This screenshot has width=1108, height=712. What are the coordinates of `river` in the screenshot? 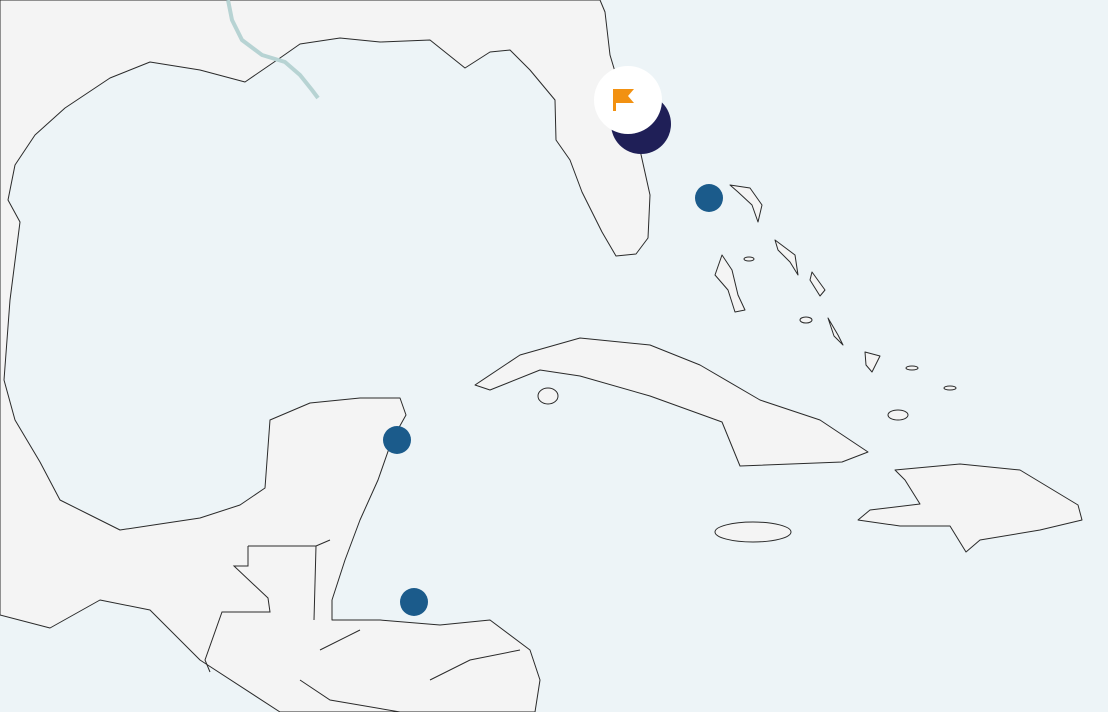 It's located at (273, 50).